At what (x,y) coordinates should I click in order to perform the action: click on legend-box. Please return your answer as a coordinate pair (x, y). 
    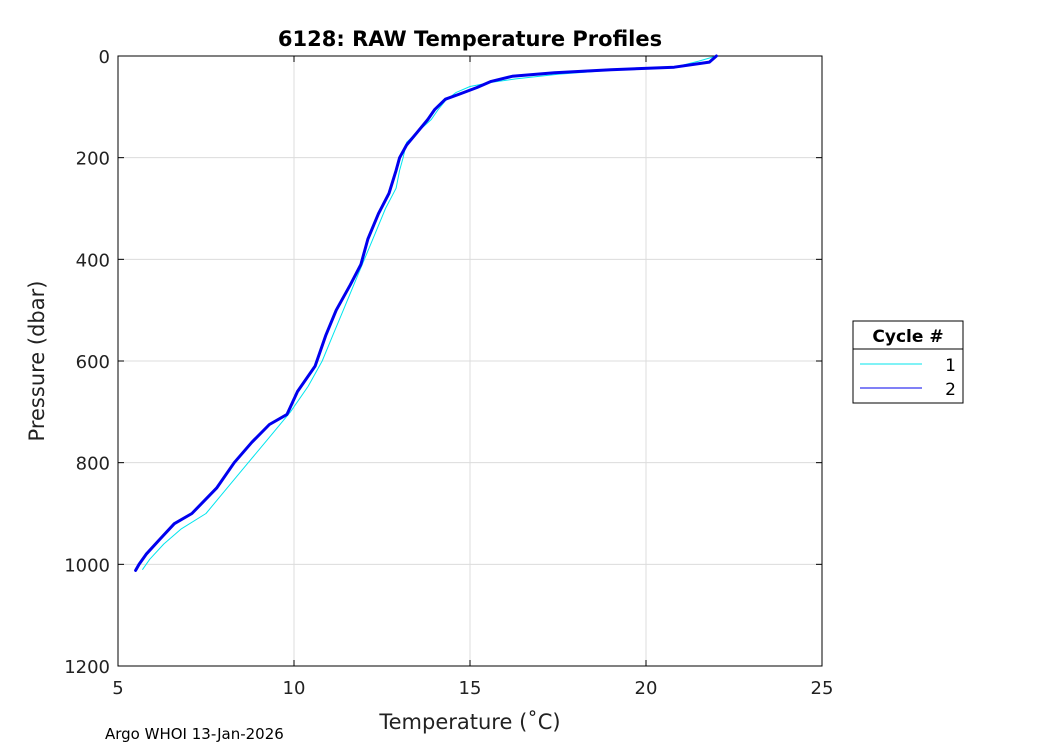
    Looking at the image, I should click on (908, 362).